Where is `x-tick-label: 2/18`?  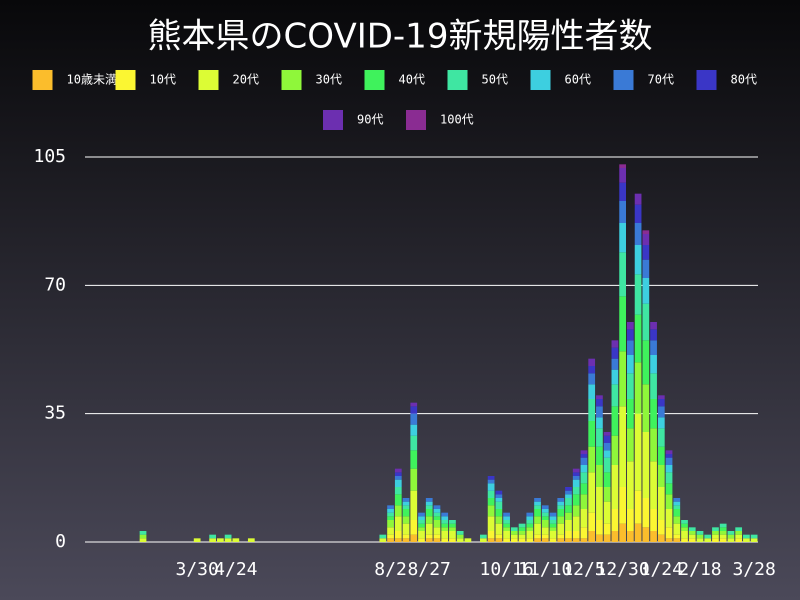 x-tick-label: 2/18 is located at coordinates (699, 569).